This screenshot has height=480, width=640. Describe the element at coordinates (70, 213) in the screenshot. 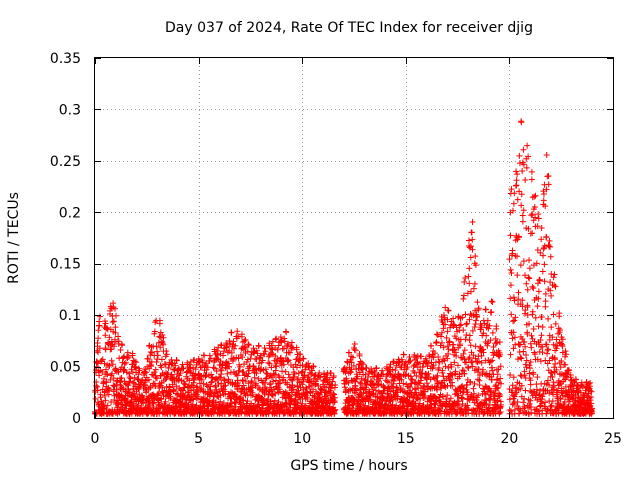

I see `y-tick-label: 0.2` at that location.